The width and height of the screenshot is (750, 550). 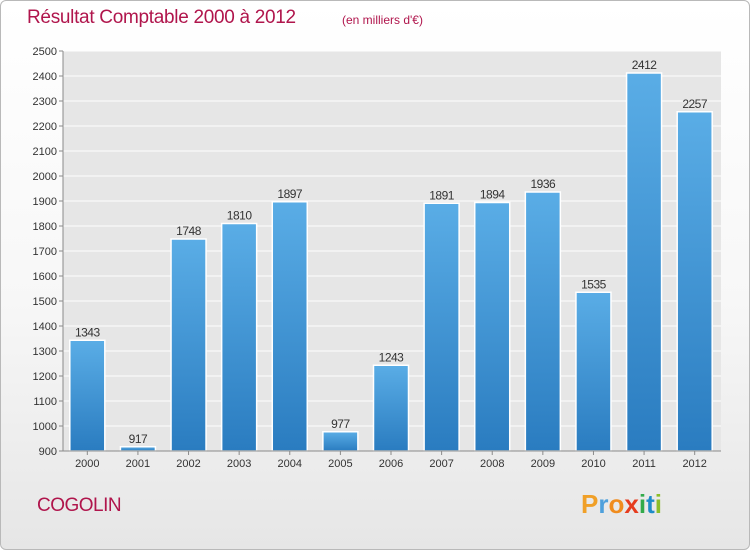 What do you see at coordinates (290, 464) in the screenshot?
I see `x-tick-label: 2004` at bounding box center [290, 464].